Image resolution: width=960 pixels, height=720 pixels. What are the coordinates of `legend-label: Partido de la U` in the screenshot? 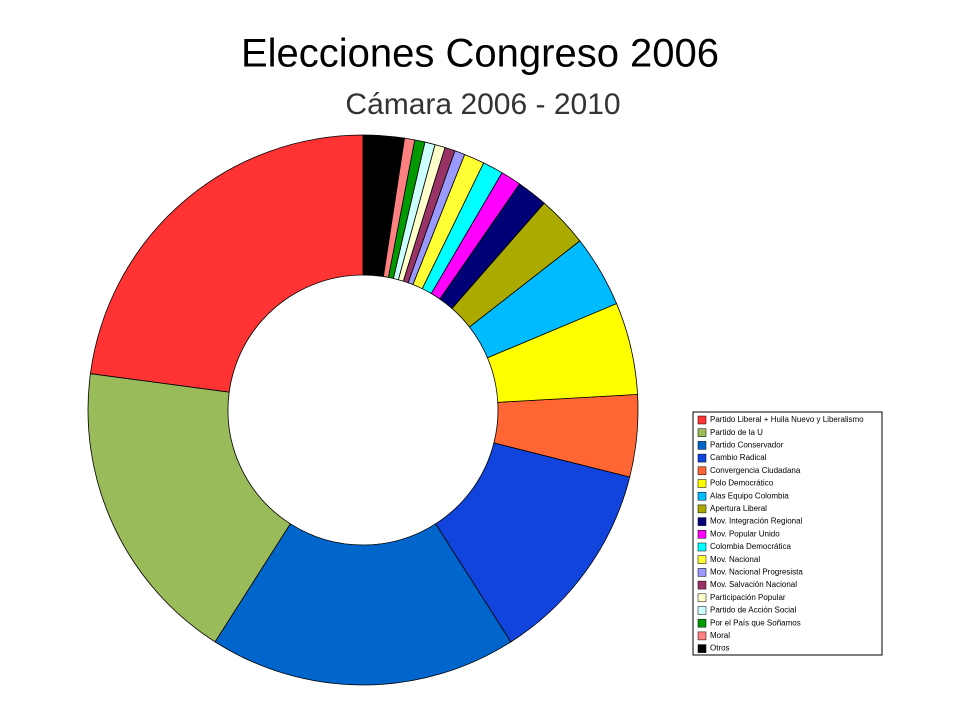 It's located at (736, 432).